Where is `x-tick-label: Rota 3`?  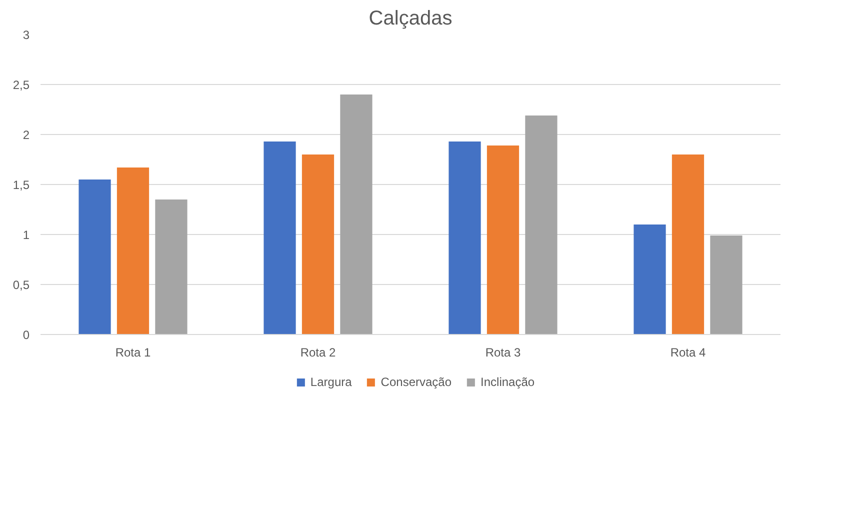
x-tick-label: Rota 3 is located at coordinates (503, 353).